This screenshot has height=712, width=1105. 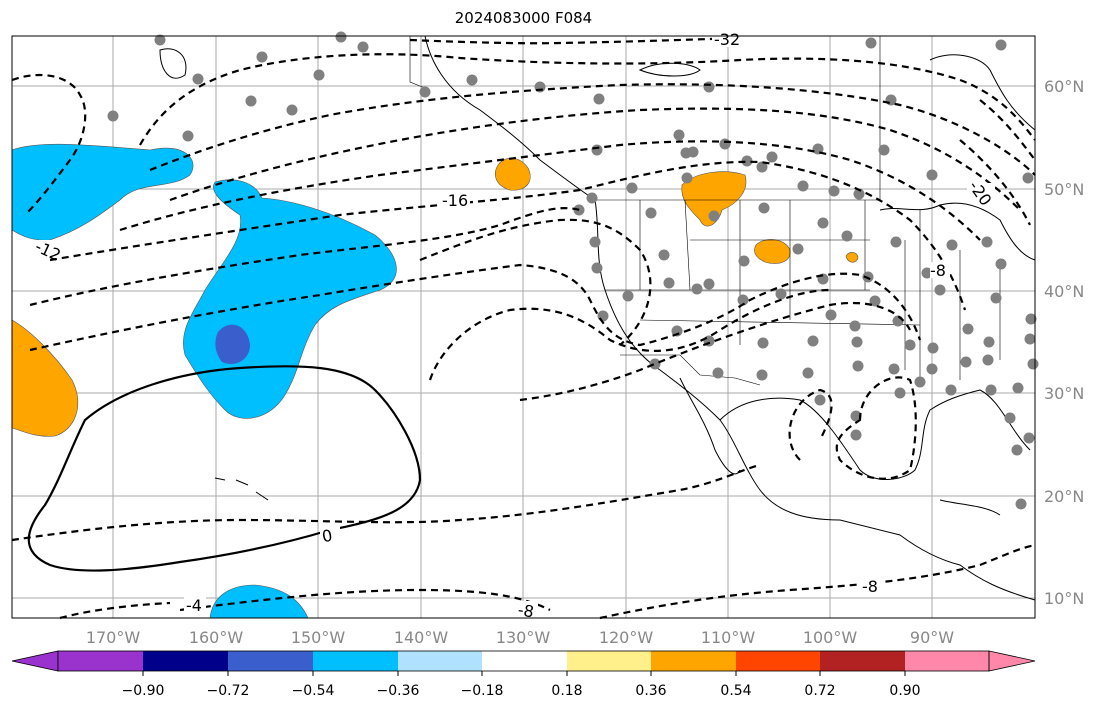 What do you see at coordinates (728, 637) in the screenshot?
I see `lon-label: 110°W` at bounding box center [728, 637].